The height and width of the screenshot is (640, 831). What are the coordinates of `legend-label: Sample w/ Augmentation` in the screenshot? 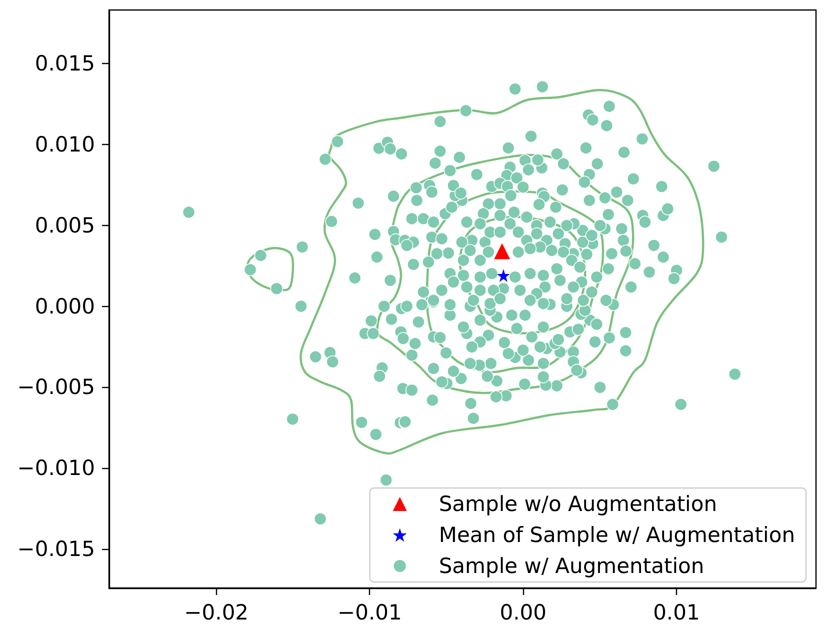 It's located at (571, 566).